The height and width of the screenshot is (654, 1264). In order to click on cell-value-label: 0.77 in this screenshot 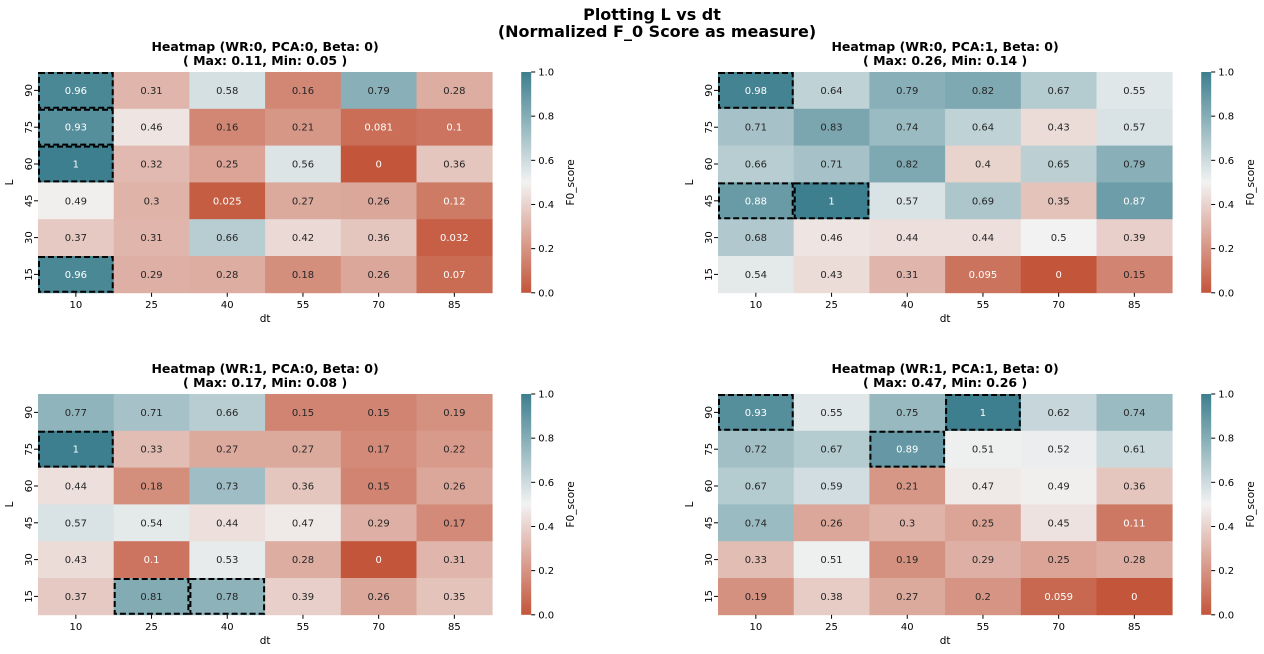, I will do `click(76, 413)`.